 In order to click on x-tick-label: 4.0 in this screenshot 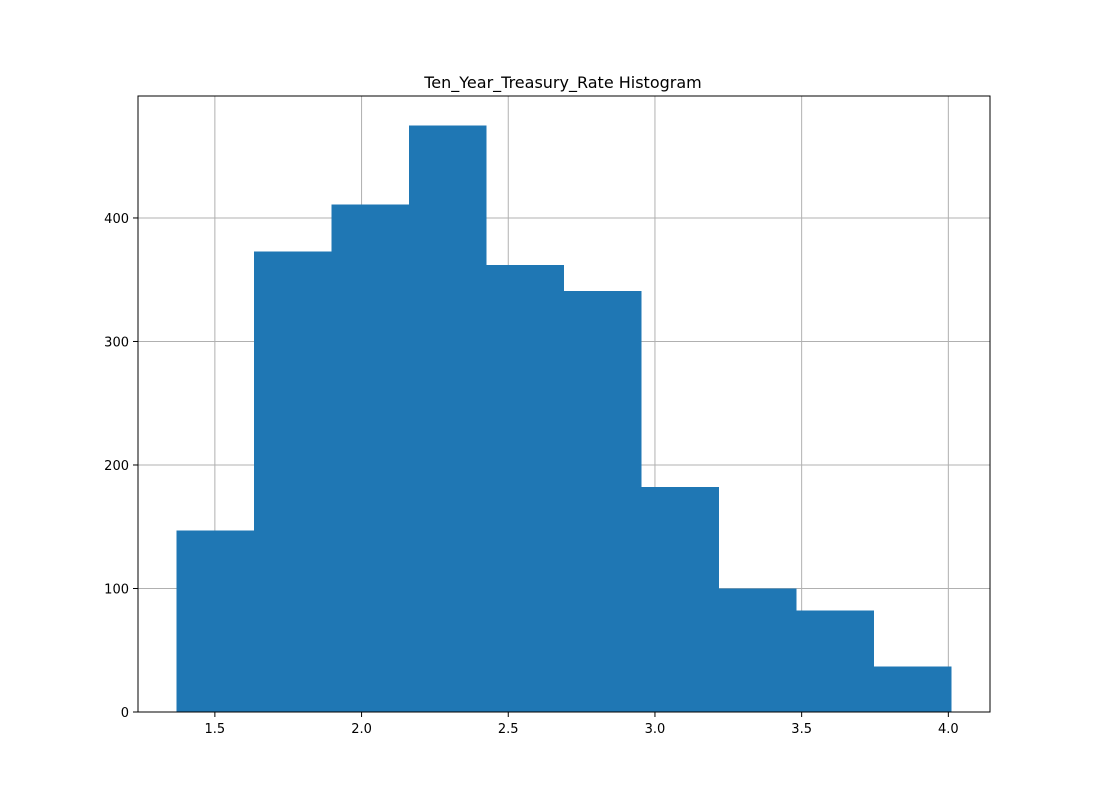, I will do `click(948, 729)`.